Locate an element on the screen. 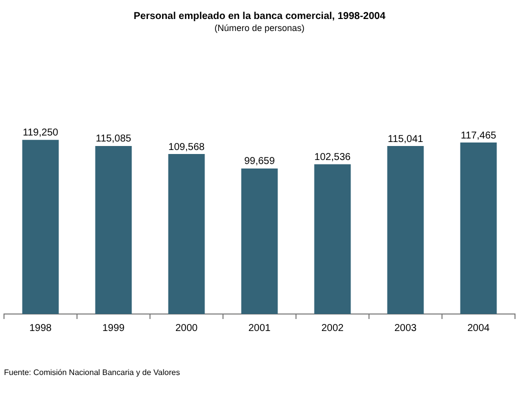  x-tick-label: 2000 is located at coordinates (186, 328).